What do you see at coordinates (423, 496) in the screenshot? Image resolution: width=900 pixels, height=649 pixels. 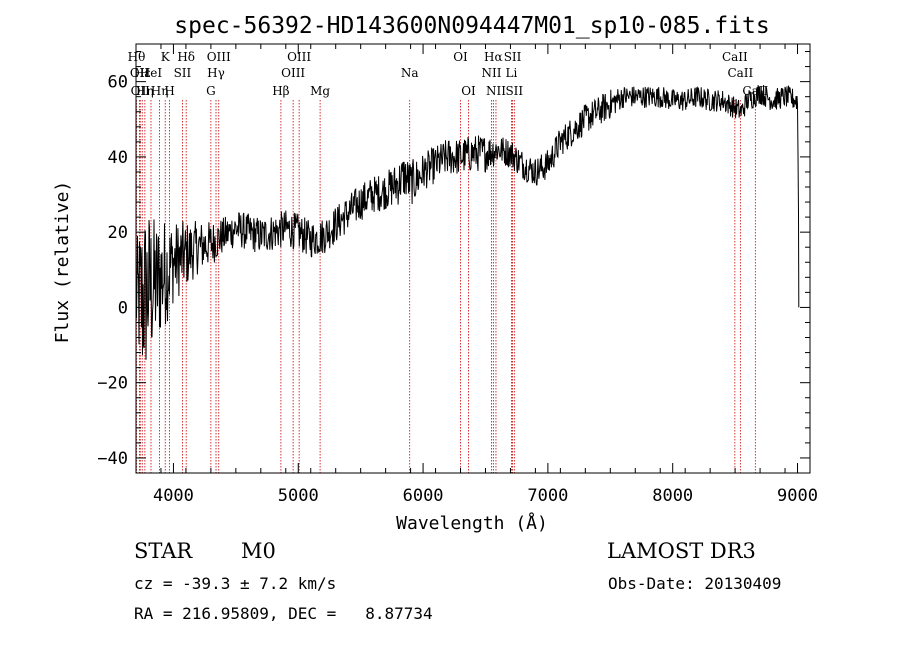 I see `x-tick-label: 6000` at bounding box center [423, 496].